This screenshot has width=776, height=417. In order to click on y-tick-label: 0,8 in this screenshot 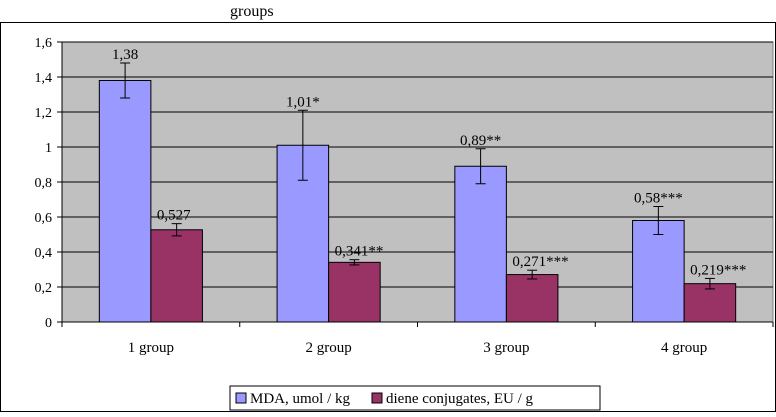, I will do `click(44, 183)`.